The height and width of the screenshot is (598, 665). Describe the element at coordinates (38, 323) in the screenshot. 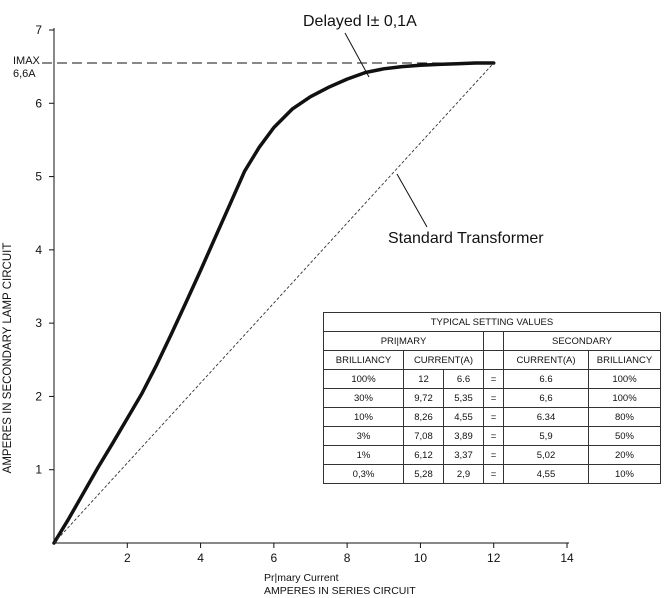

I see `y-tick-label: 3` at that location.